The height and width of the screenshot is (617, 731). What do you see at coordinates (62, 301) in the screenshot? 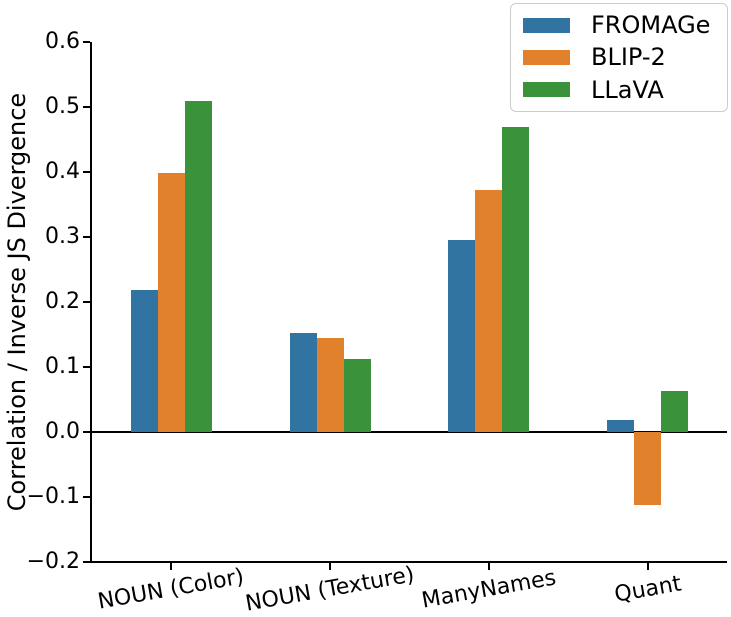
I see `y-tick-label: 0.2` at bounding box center [62, 301].